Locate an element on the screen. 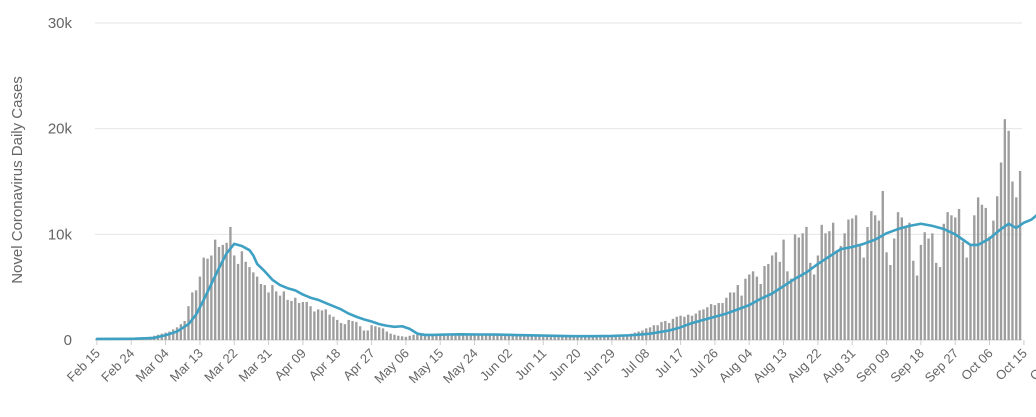 Image resolution: width=1036 pixels, height=417 pixels. y-axis-title: Novel Coronavirus Daily Cases is located at coordinates (17, 180).